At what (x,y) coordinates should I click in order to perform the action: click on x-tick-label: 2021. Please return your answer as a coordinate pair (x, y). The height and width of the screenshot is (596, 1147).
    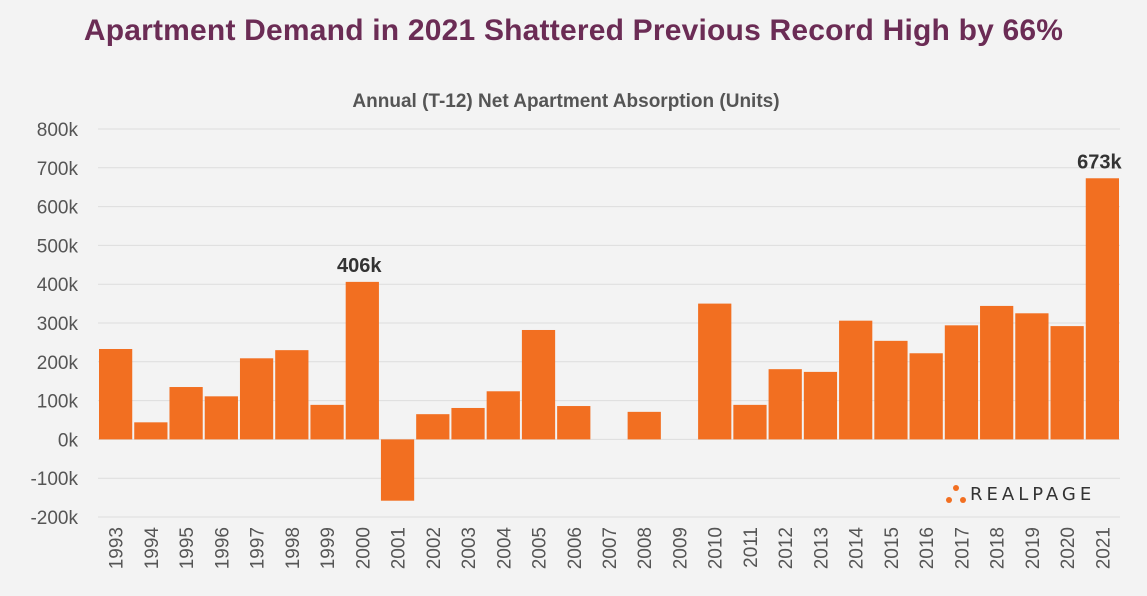
    Looking at the image, I should click on (1103, 548).